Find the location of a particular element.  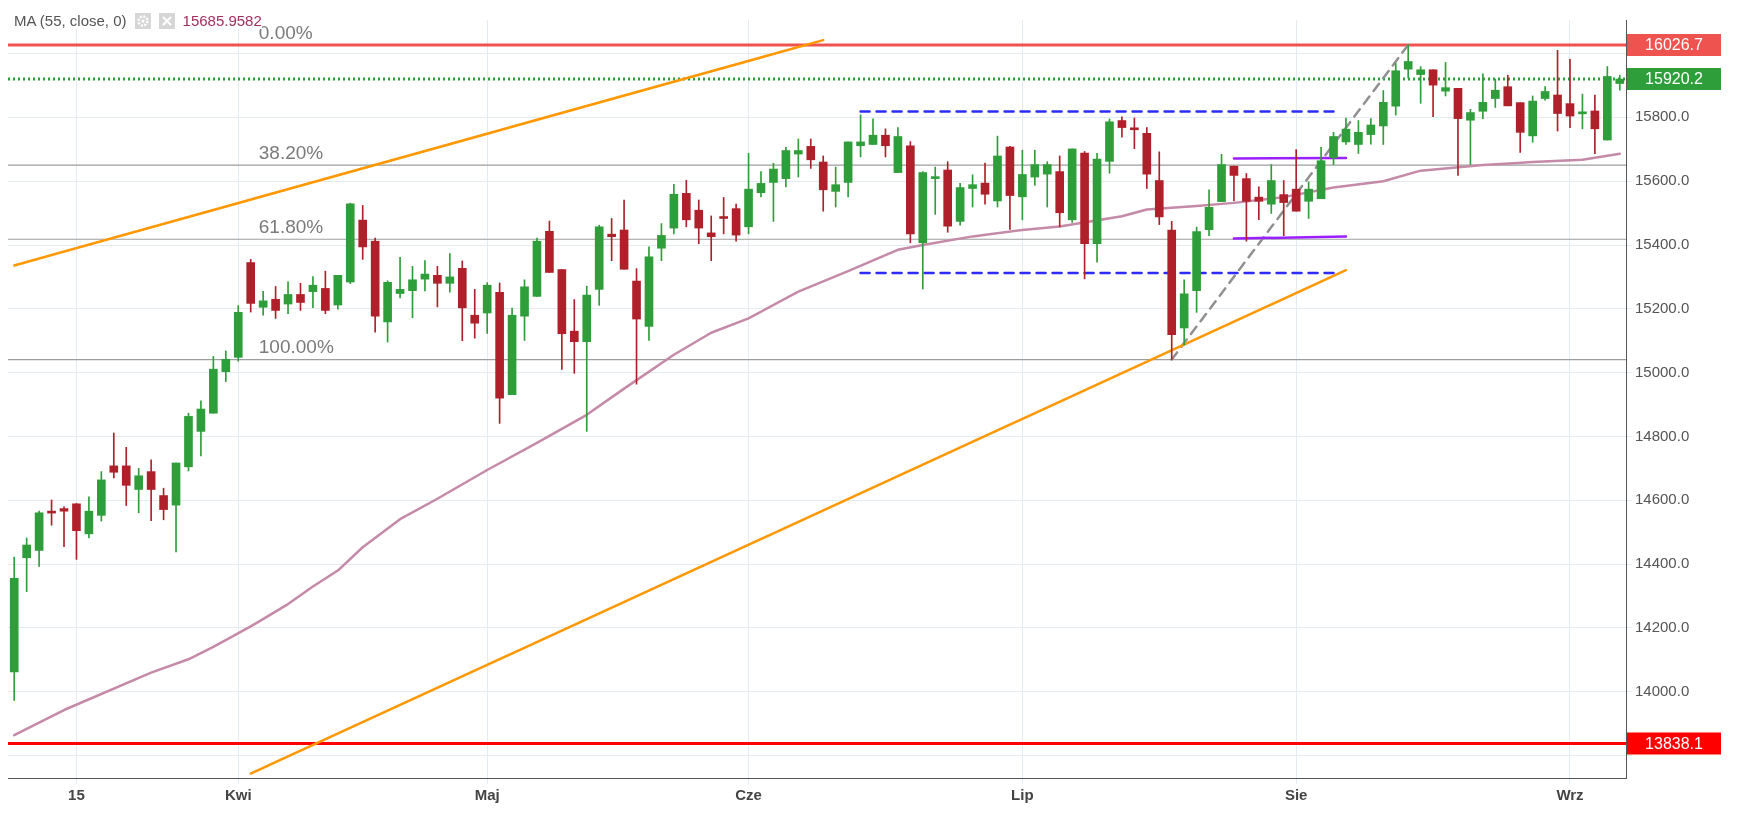

y-tick-label: 15400.0 is located at coordinates (1662, 244).